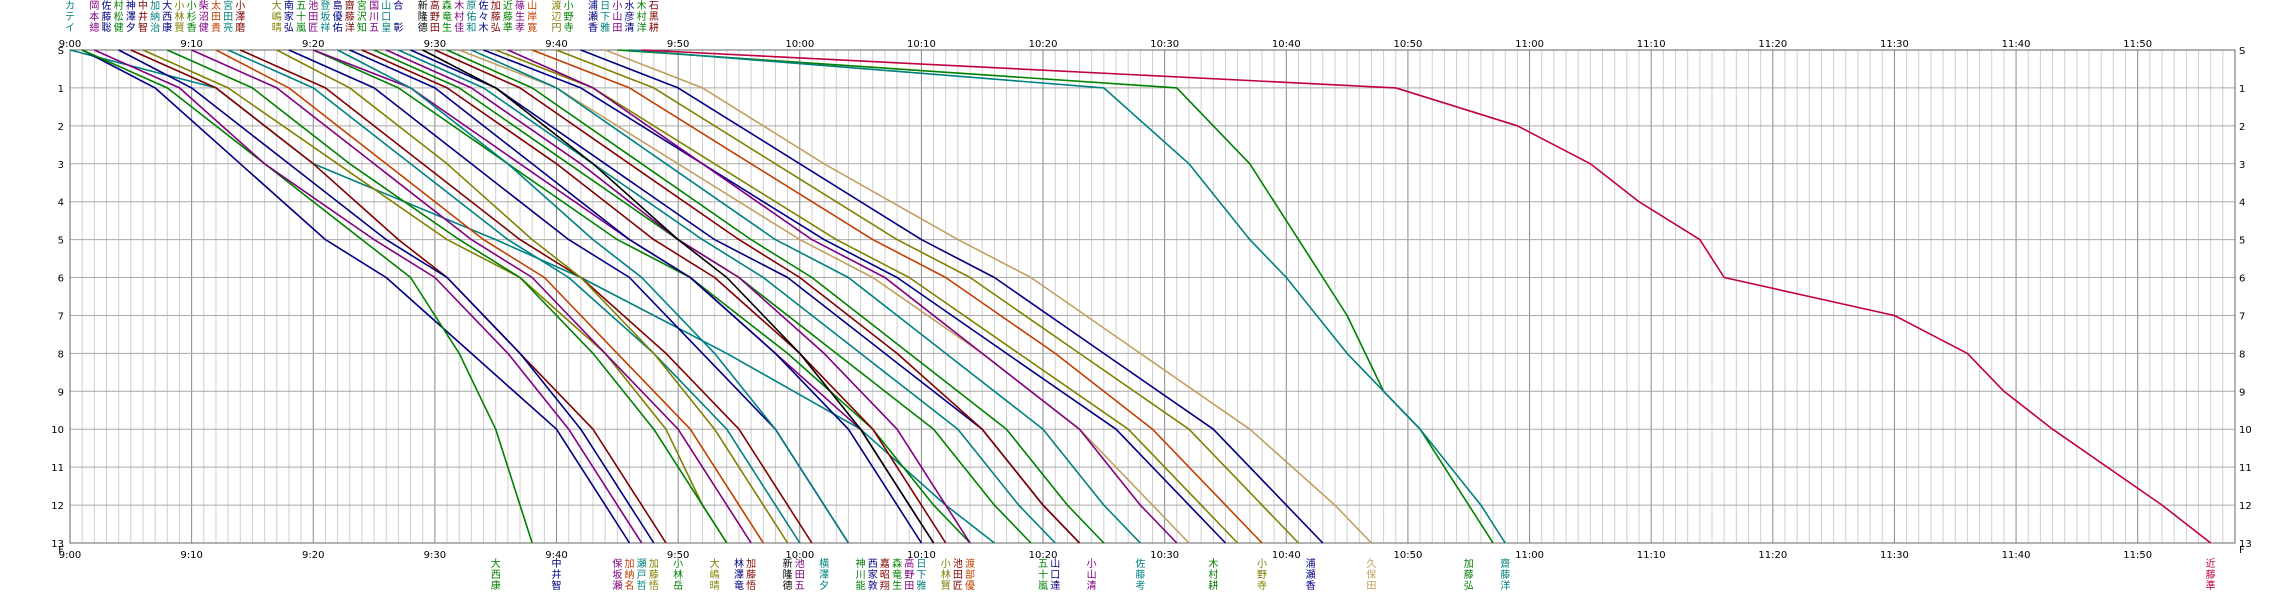  I want to click on bottom-name-char: 坂, so click(617, 575).